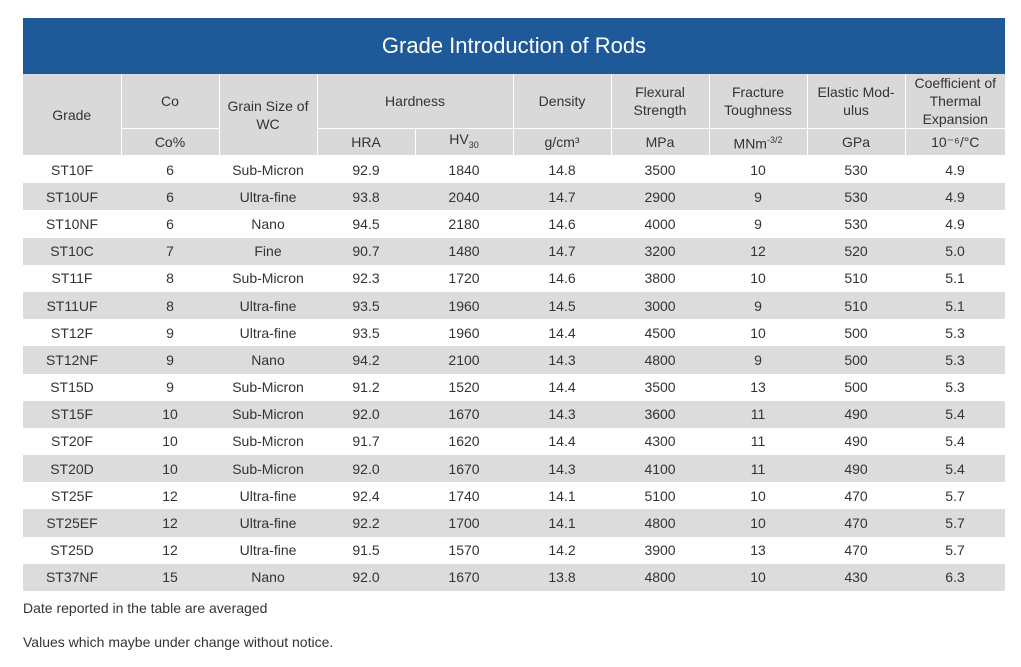 The width and height of the screenshot is (1021, 667). I want to click on cell-flexural: 3600, so click(660, 414).